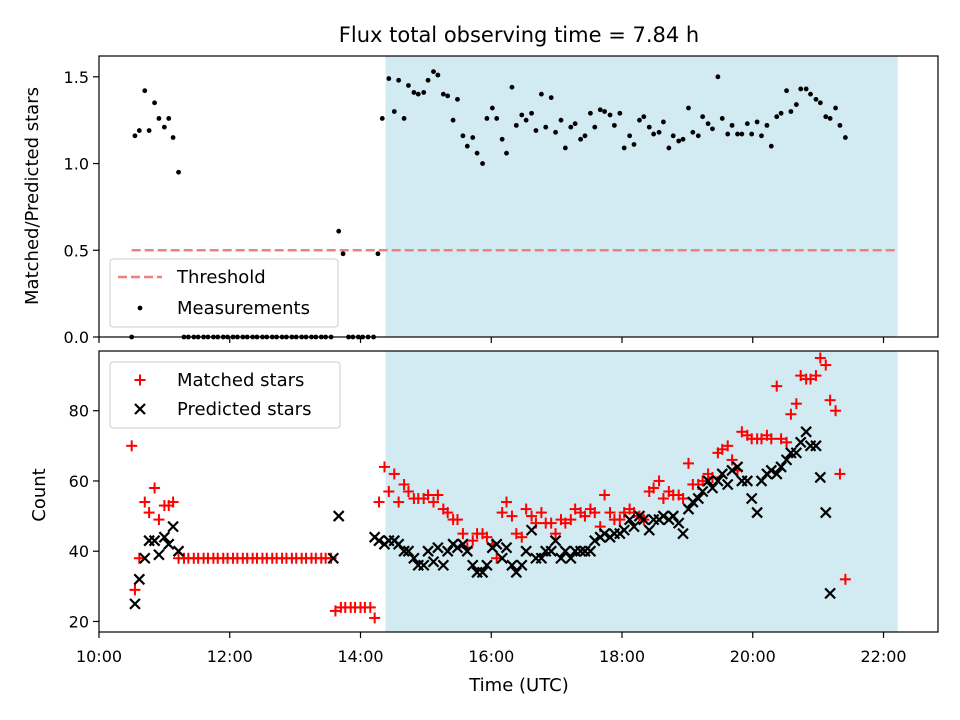 This screenshot has height=720, width=960. Describe the element at coordinates (519, 35) in the screenshot. I see `chart-title: Flux total observing time = 7.84 h` at that location.